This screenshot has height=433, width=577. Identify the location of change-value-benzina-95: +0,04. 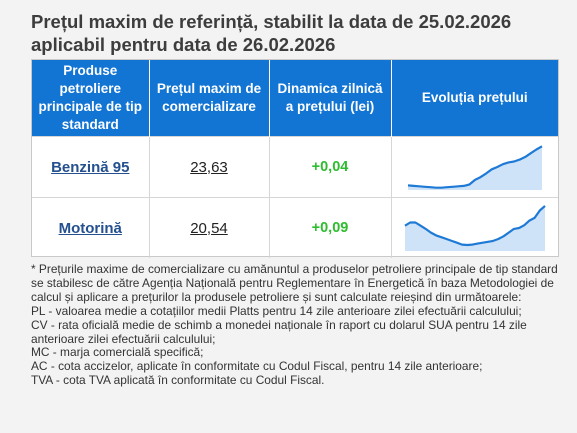
(330, 167).